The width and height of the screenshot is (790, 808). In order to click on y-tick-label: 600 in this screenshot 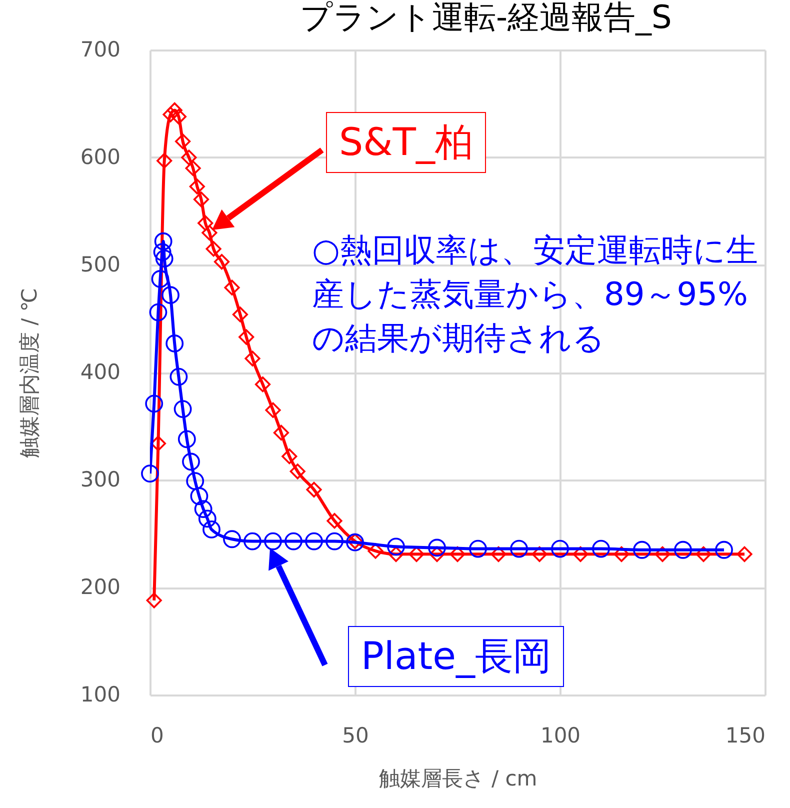, I will do `click(100, 157)`.